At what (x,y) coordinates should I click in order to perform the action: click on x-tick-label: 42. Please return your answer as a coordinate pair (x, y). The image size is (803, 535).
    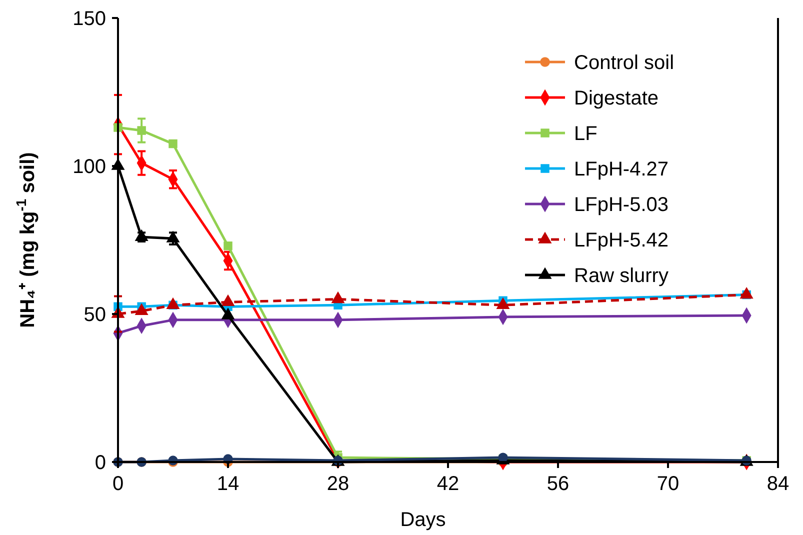
    Looking at the image, I should click on (448, 484).